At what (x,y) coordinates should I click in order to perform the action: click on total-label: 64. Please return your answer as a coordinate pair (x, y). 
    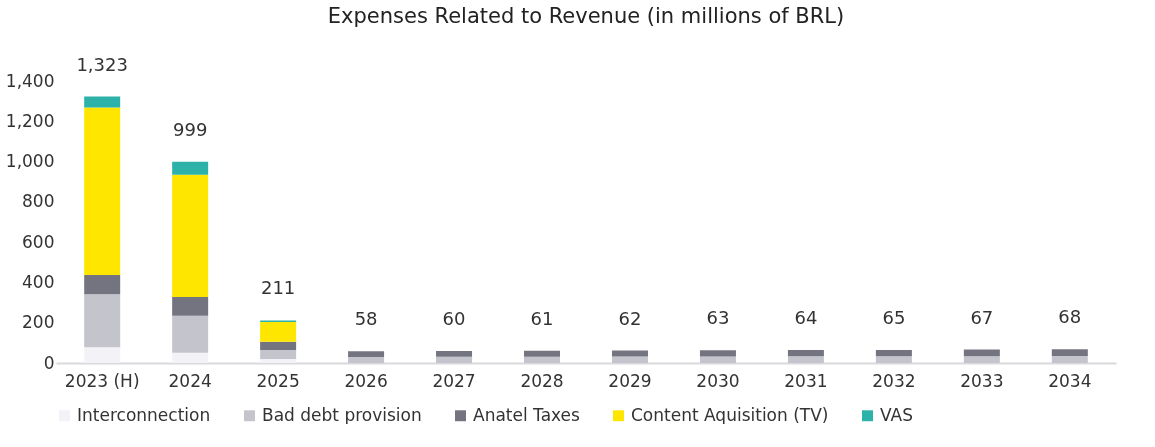
    Looking at the image, I should click on (806, 318).